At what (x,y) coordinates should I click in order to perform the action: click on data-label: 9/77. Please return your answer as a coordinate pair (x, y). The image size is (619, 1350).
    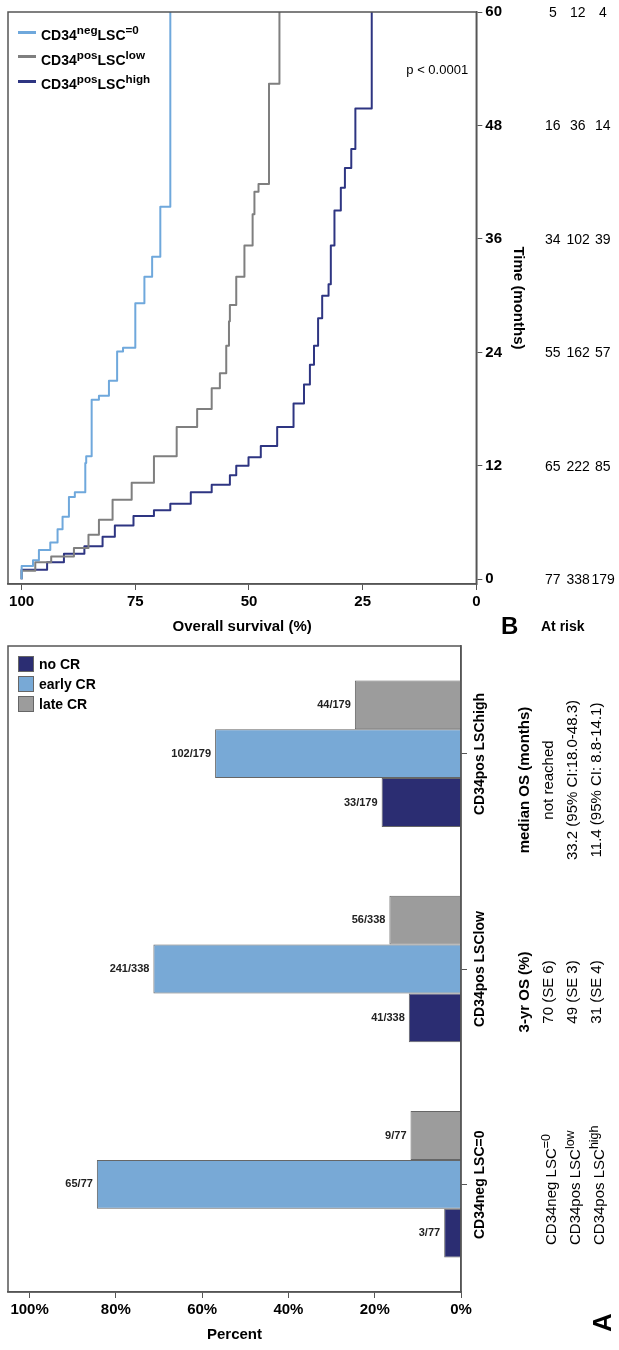
    Looking at the image, I should click on (396, 1134).